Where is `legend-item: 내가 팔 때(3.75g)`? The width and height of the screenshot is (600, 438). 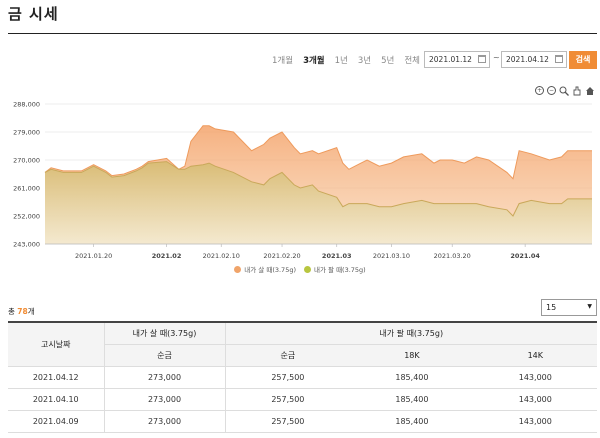
legend-item: 내가 팔 때(3.75g) is located at coordinates (335, 269).